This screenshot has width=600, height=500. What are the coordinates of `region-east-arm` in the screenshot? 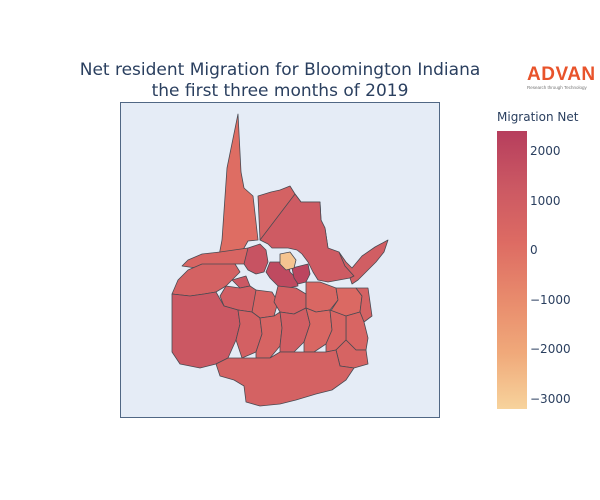 It's located at (363, 262).